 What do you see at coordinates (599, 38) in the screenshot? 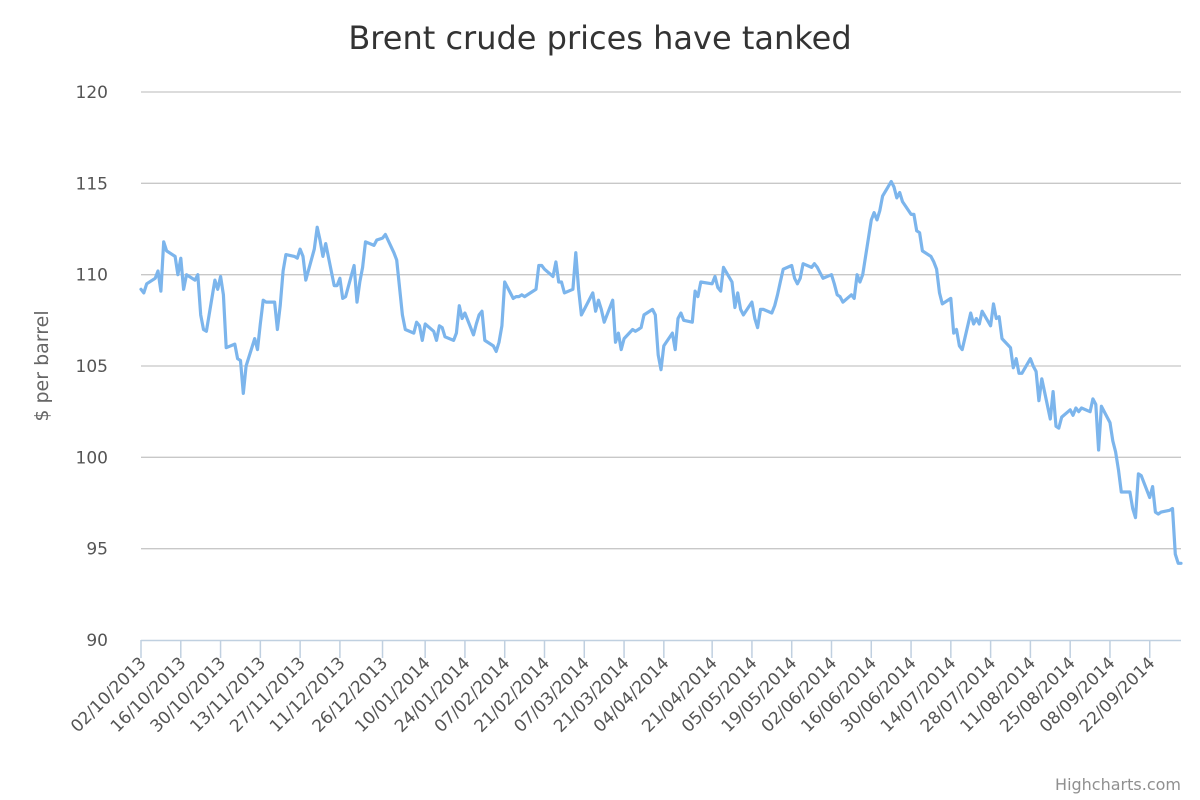
I see `chart-title: Brent crude prices have tanked` at bounding box center [599, 38].